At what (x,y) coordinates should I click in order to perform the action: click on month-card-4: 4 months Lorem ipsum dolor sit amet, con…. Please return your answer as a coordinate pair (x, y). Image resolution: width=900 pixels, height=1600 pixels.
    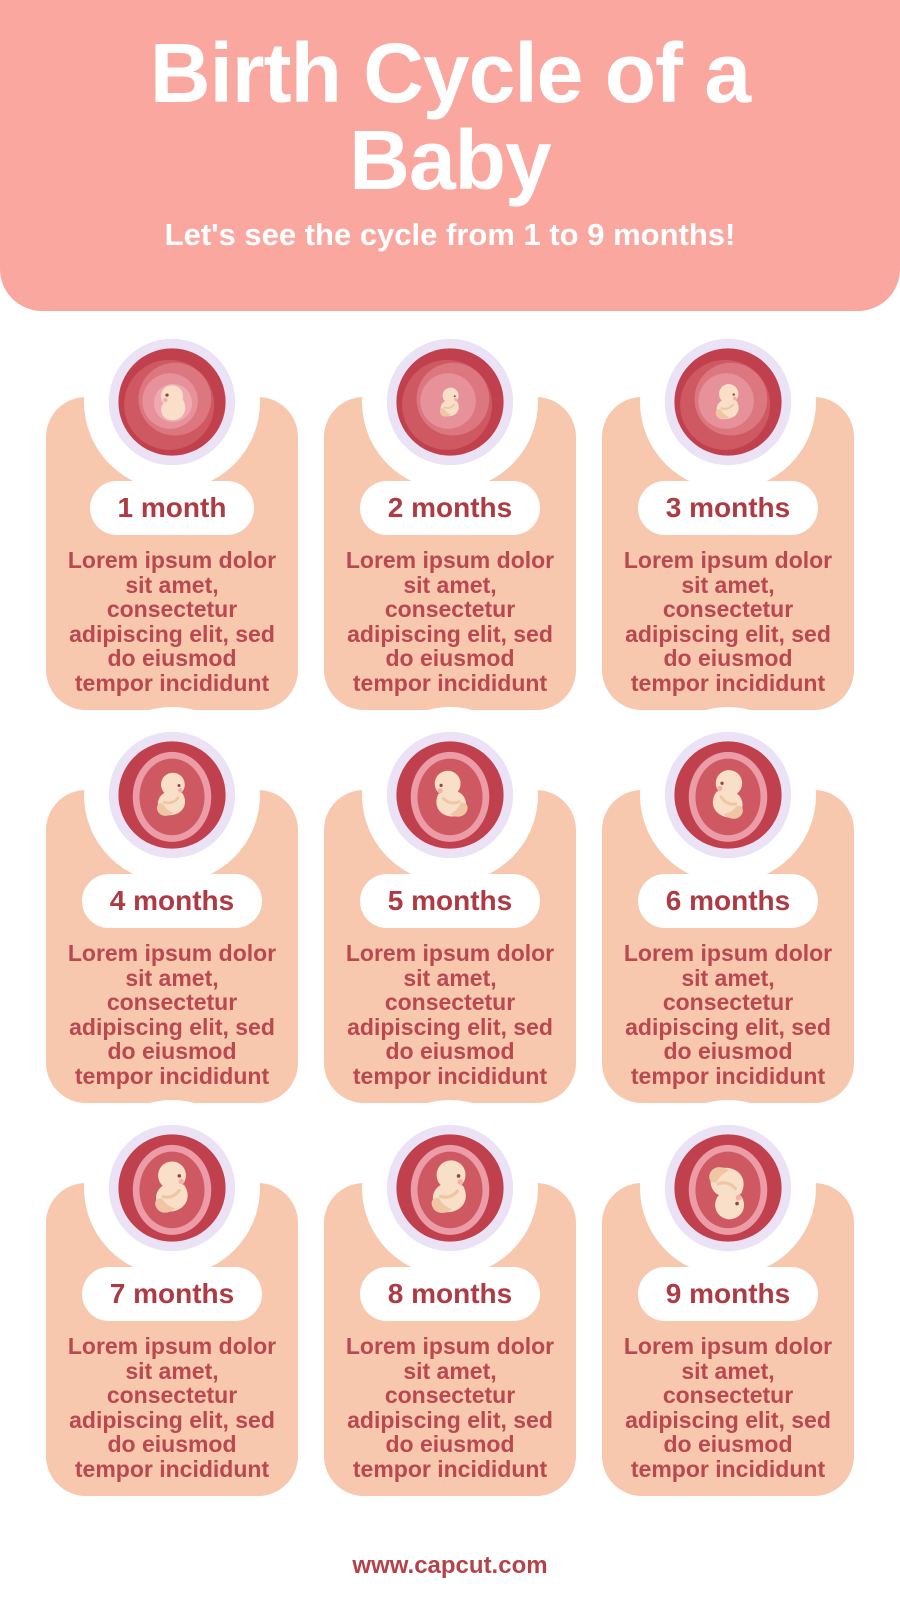
    Looking at the image, I should click on (172, 905).